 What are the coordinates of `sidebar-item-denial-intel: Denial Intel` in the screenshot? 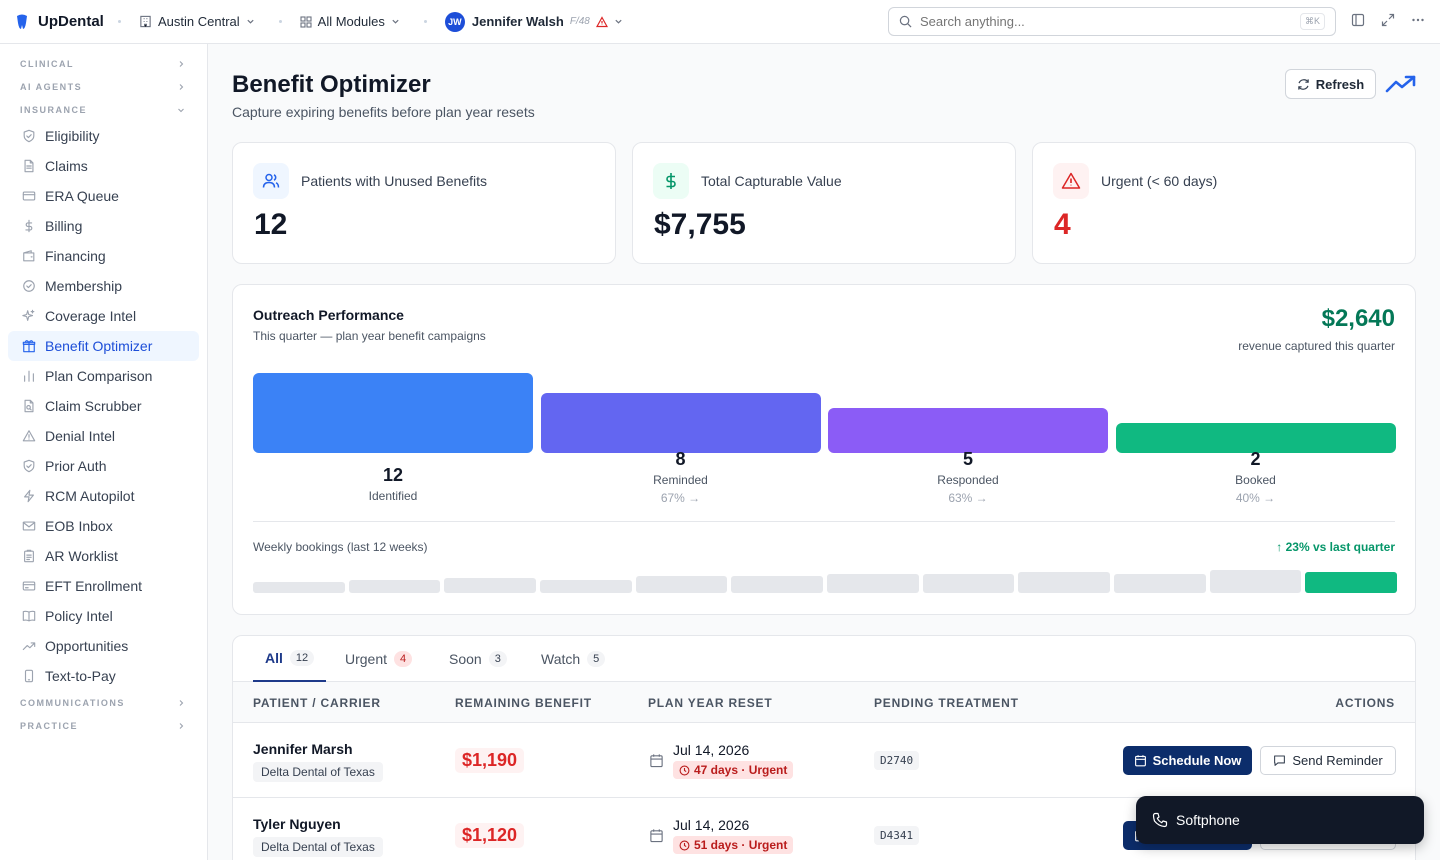 It's located at (103, 436).